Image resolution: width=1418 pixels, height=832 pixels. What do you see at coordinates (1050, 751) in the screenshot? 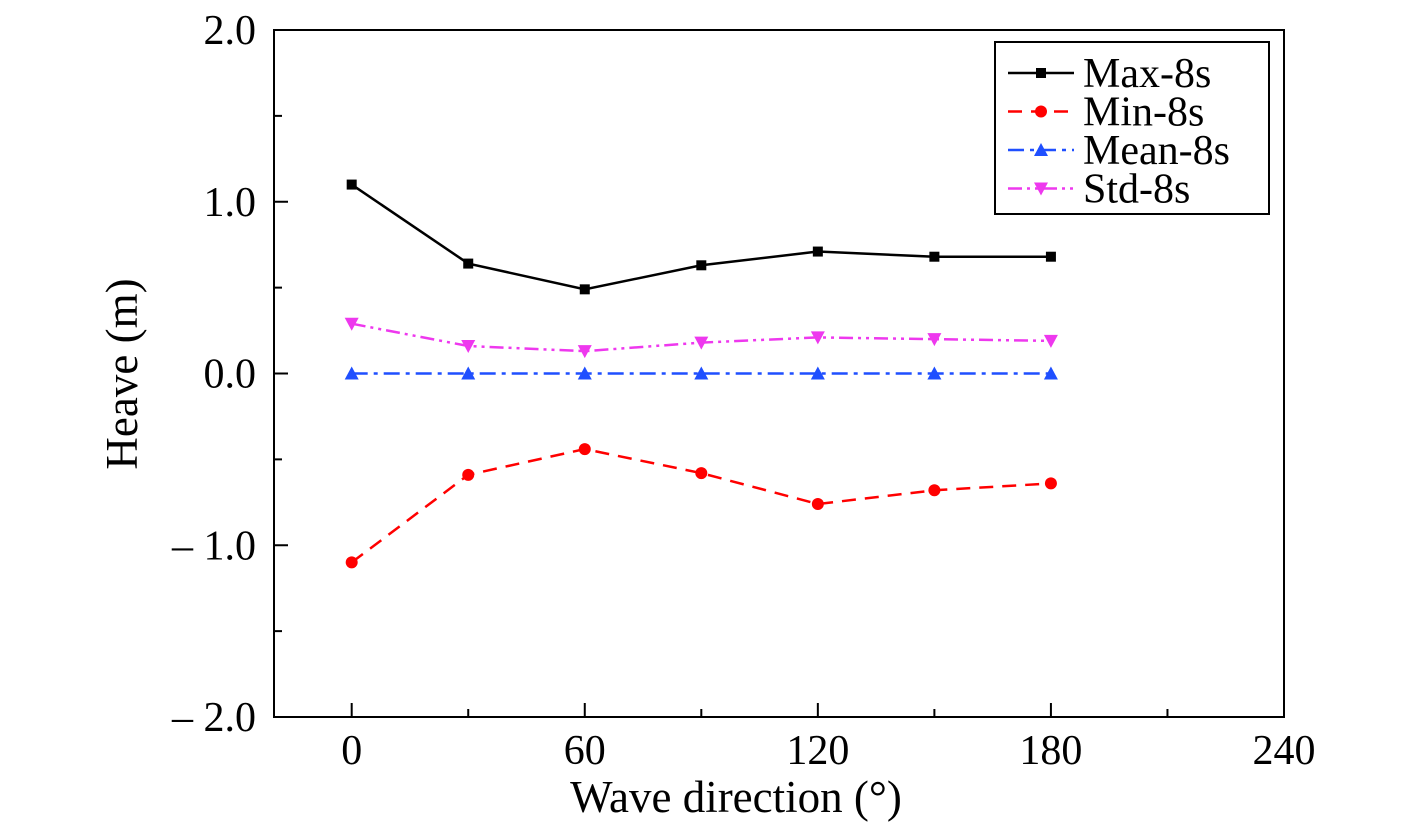
I see `x-tick-label: 180` at bounding box center [1050, 751].